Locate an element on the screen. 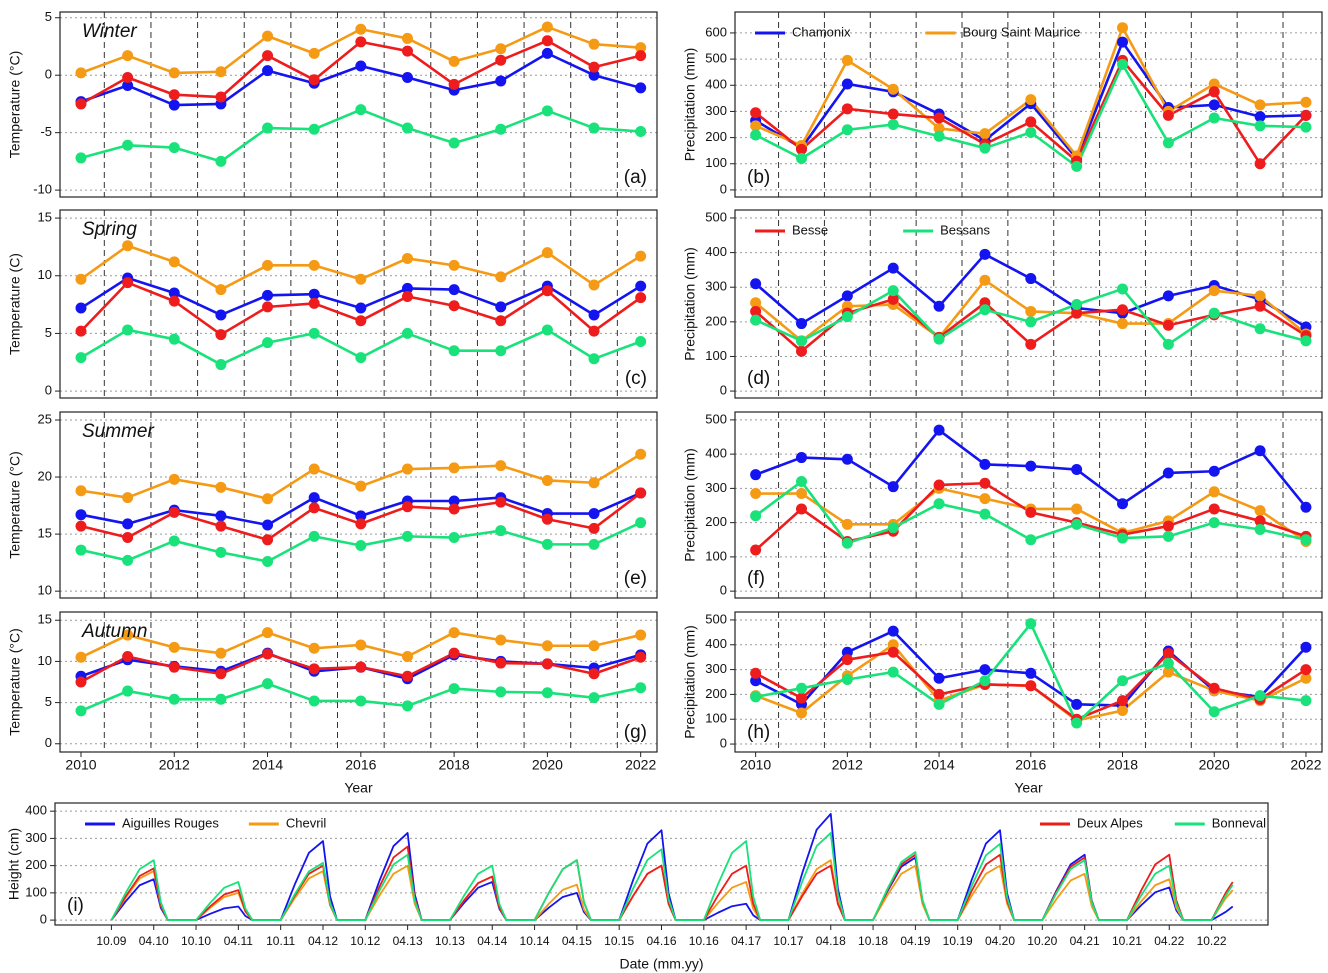 The height and width of the screenshot is (973, 1328). x-tick-label: 2014 is located at coordinates (938, 765).